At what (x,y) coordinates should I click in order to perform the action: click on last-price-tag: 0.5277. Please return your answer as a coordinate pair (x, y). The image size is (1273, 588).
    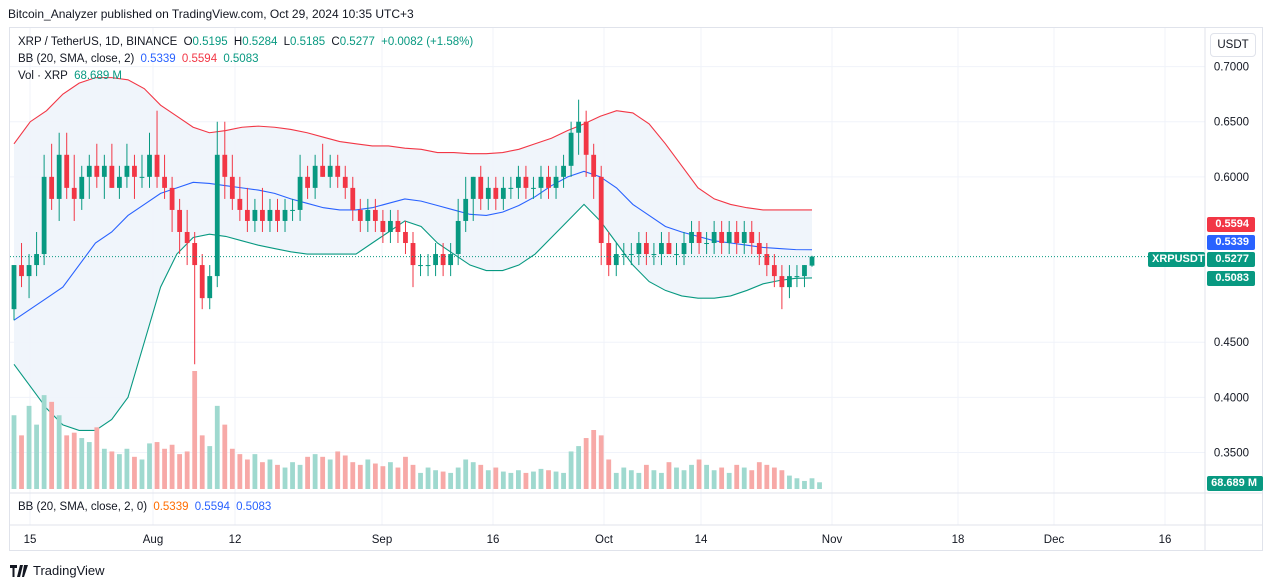
    Looking at the image, I should click on (1231, 259).